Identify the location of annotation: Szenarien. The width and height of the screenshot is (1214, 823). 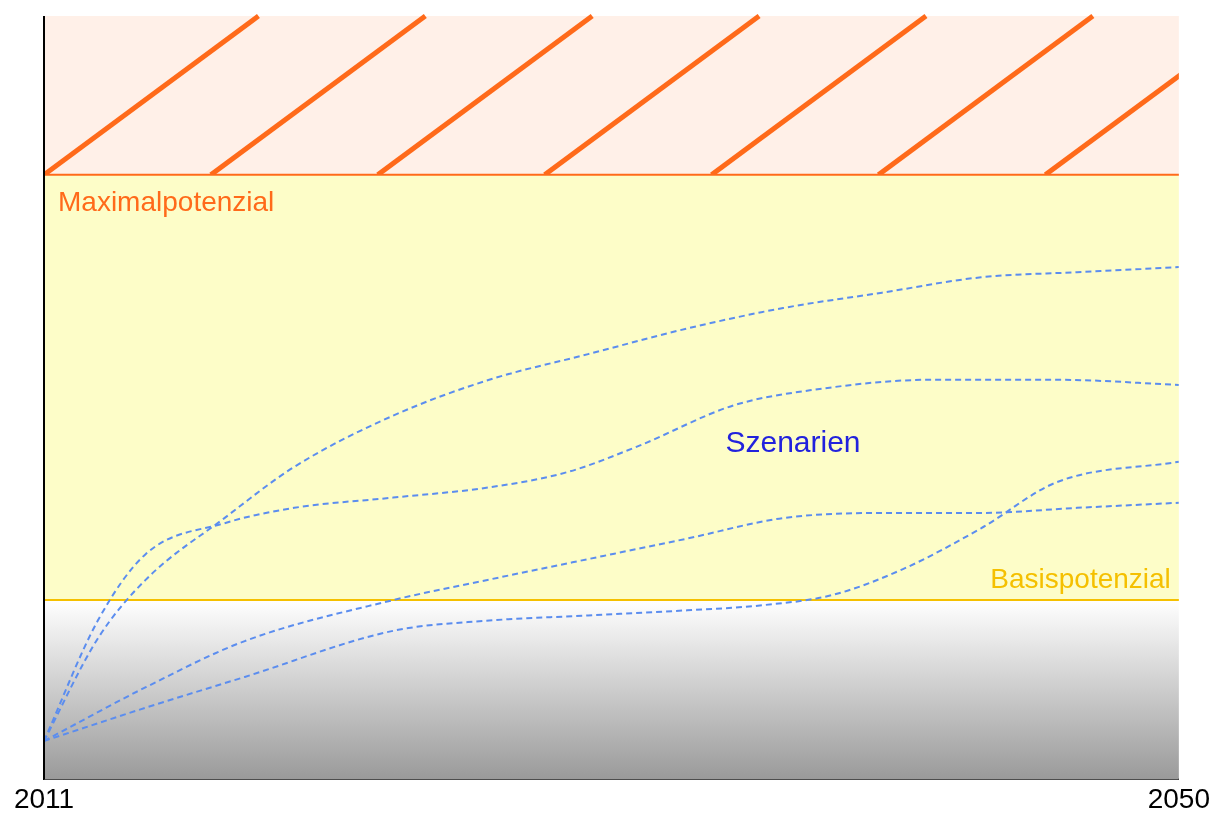
(793, 441).